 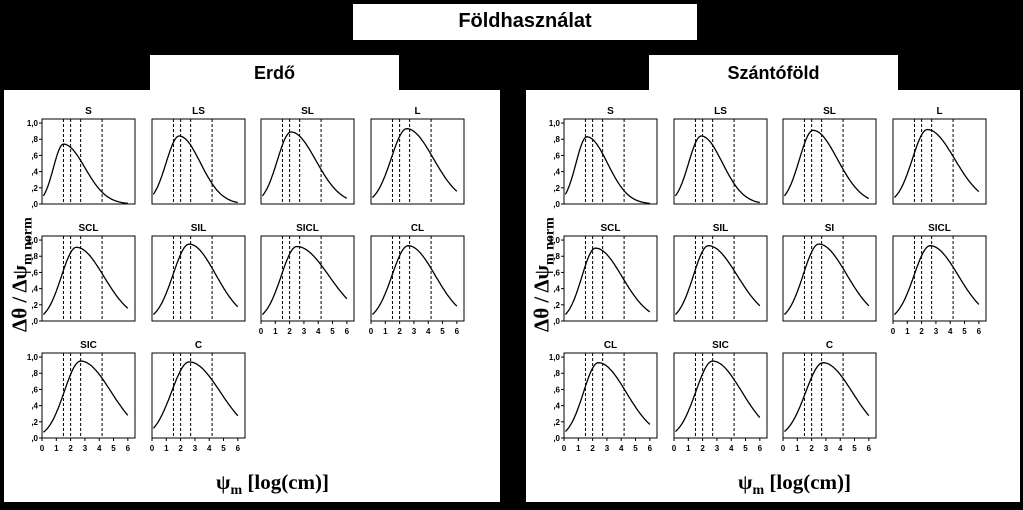 I want to click on subplot-title: L, so click(x=939, y=111).